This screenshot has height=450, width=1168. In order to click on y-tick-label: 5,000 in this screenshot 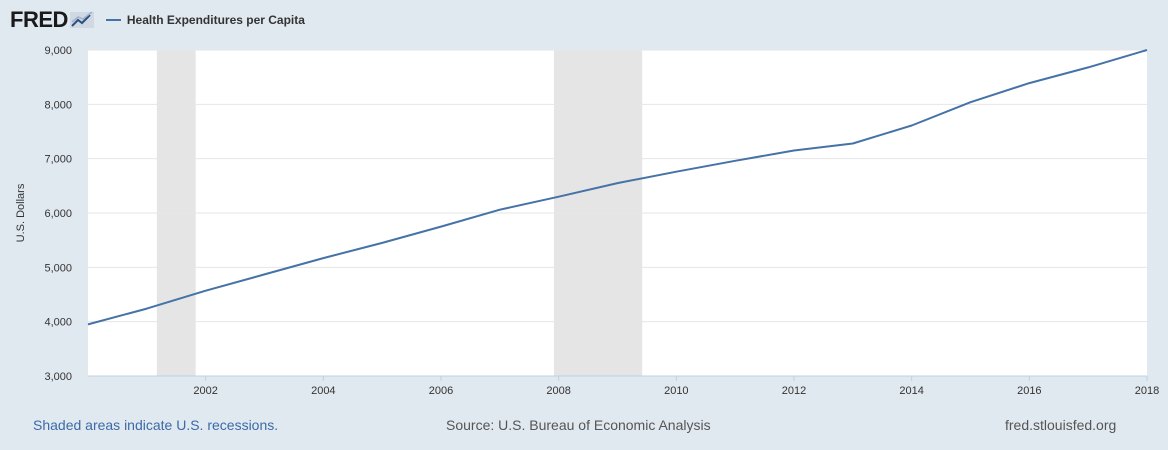, I will do `click(58, 268)`.